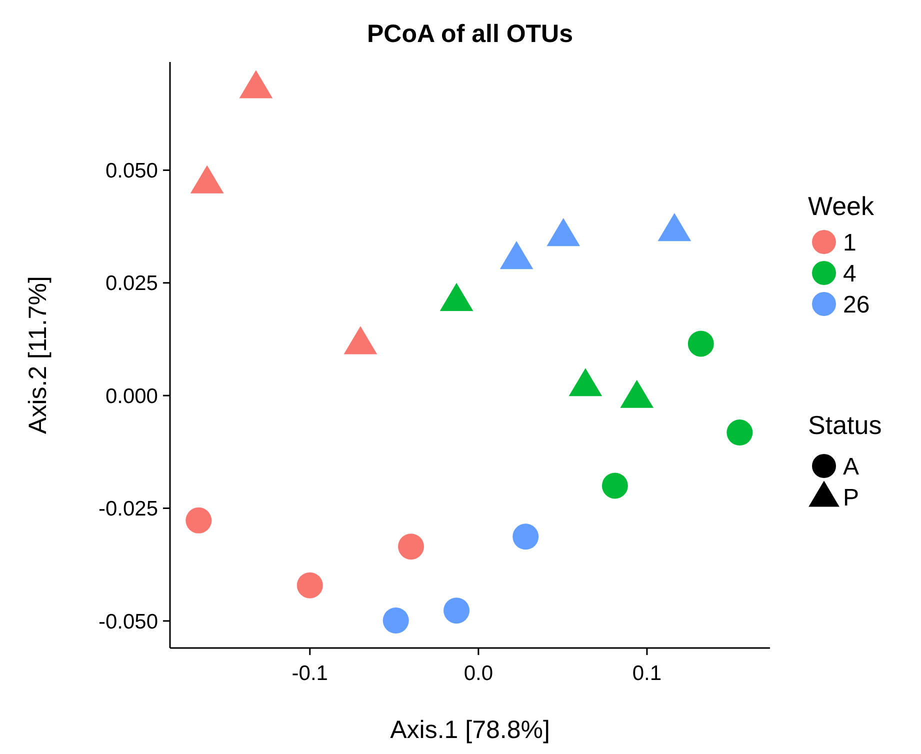 The image size is (921, 754). What do you see at coordinates (128, 622) in the screenshot?
I see `y-tick-label: -0.050` at bounding box center [128, 622].